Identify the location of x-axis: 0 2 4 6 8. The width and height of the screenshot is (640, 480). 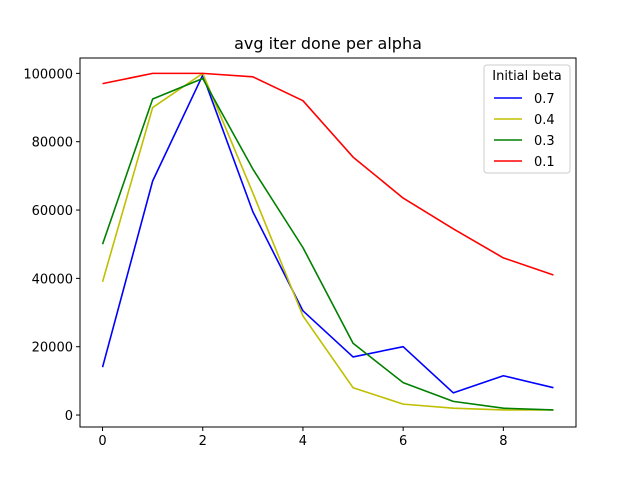
(302, 438).